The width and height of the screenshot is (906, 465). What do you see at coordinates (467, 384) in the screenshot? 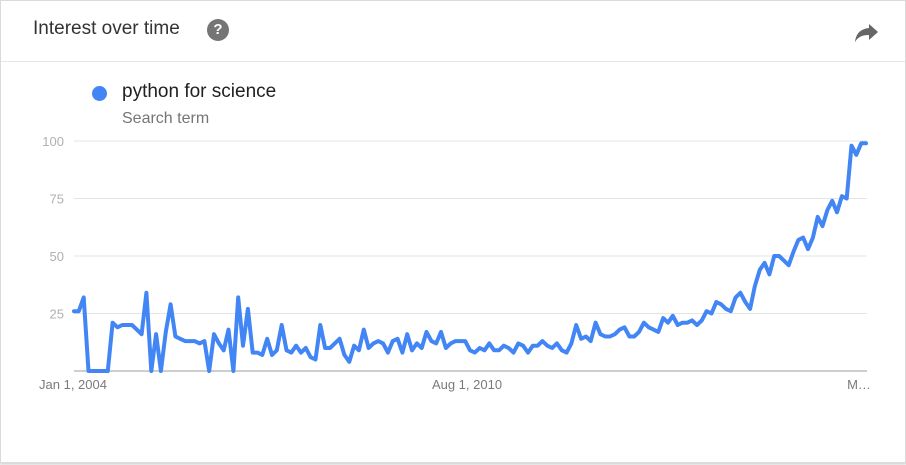
I see `x-tick-label: Aug 1, 2010` at bounding box center [467, 384].